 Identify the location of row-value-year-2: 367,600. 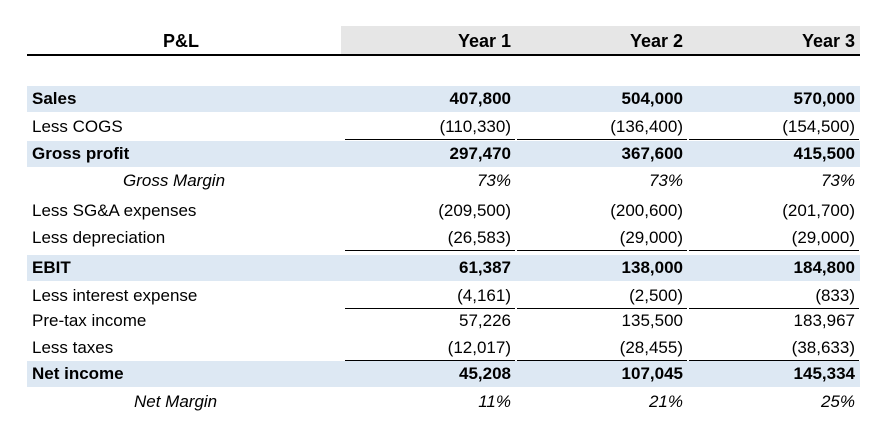
(652, 153).